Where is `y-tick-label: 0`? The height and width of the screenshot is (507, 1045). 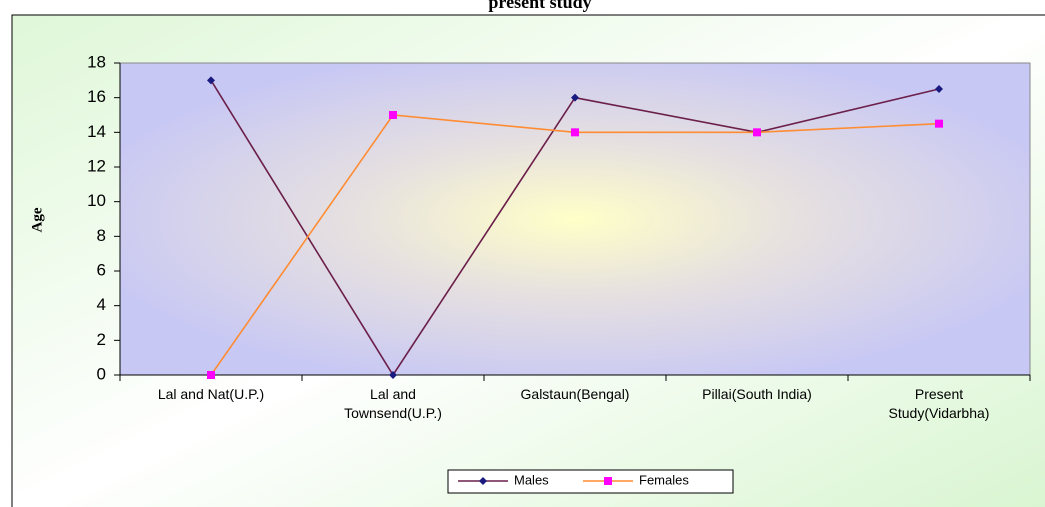
y-tick-label: 0 is located at coordinates (101, 373).